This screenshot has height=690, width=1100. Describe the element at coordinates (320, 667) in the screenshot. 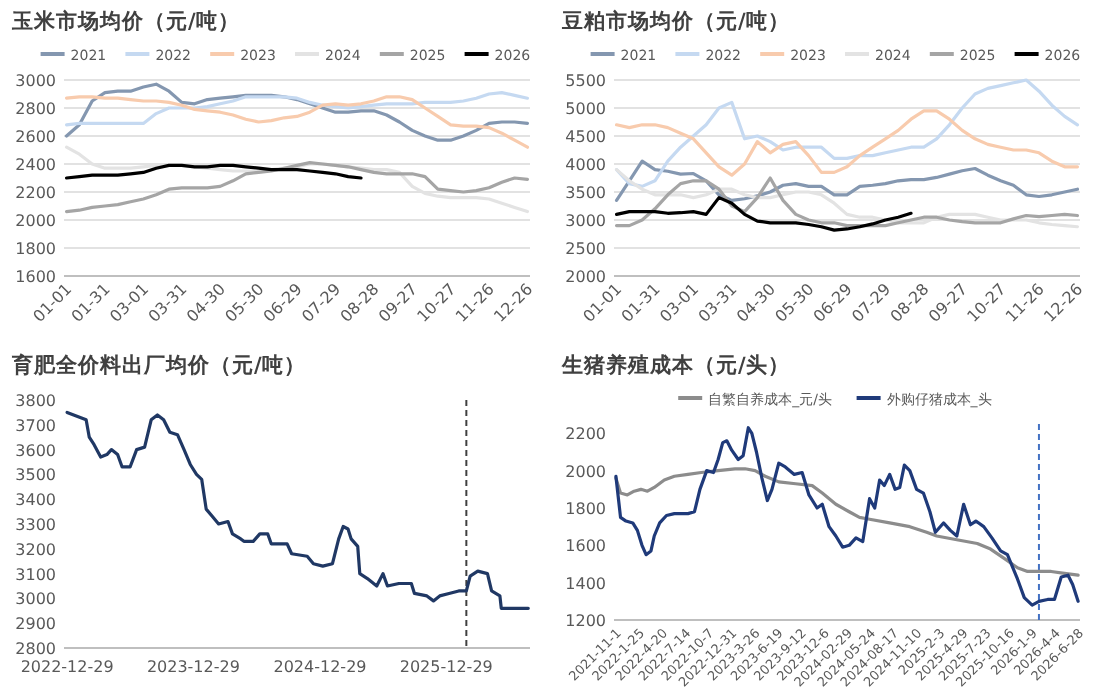

I see `x-tick-label: 2024-12-29` at that location.